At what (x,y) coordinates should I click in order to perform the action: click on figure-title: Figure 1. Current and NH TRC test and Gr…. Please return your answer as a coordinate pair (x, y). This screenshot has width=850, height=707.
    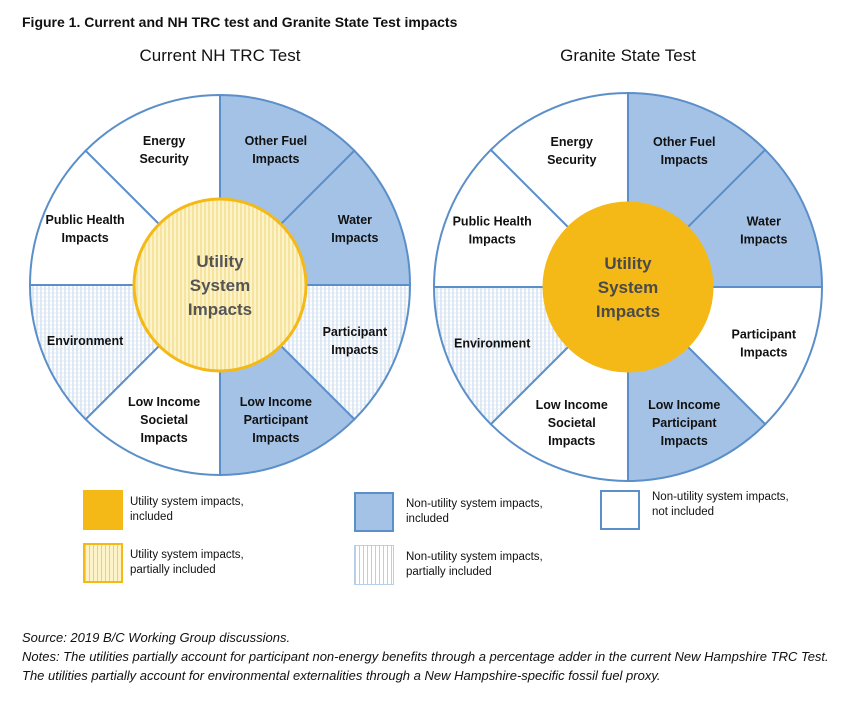
    Looking at the image, I should click on (240, 22).